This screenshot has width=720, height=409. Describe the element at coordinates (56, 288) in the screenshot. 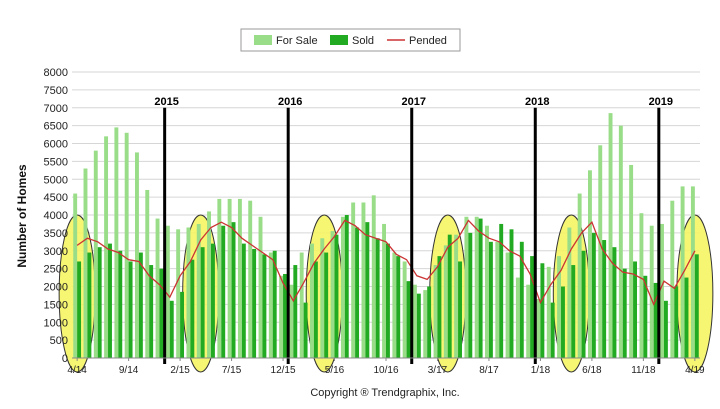

I see `y-tick-label: 2000` at that location.